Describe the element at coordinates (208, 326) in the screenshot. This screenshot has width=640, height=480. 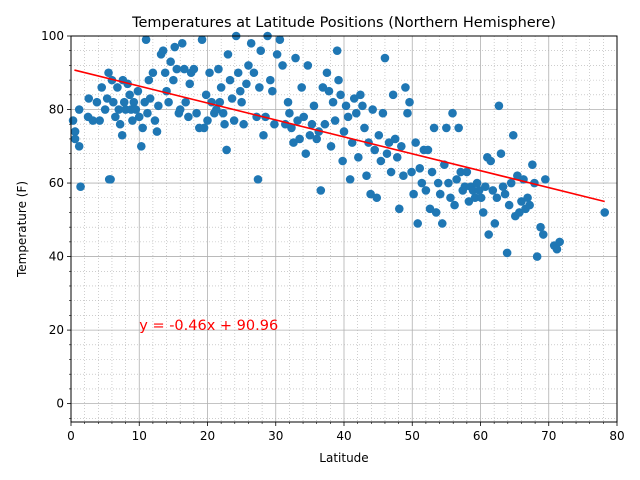
I see `regression-equation-label: y = -0.46x + 90.96` at that location.